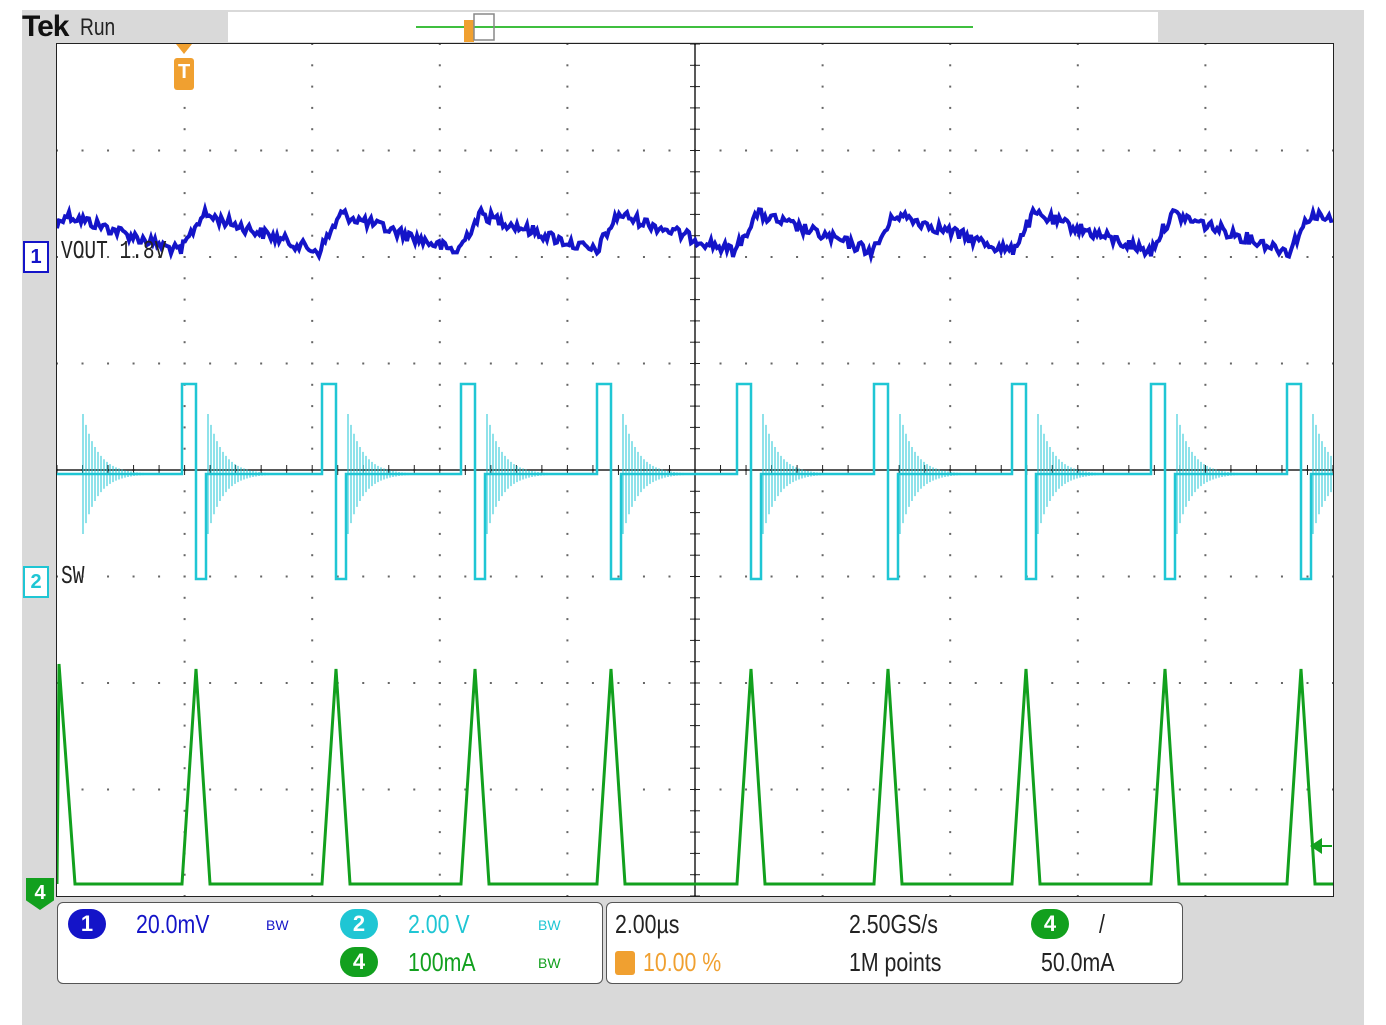 The width and height of the screenshot is (1386, 1025). I want to click on trigger-position-icon: T, so click(184, 68).